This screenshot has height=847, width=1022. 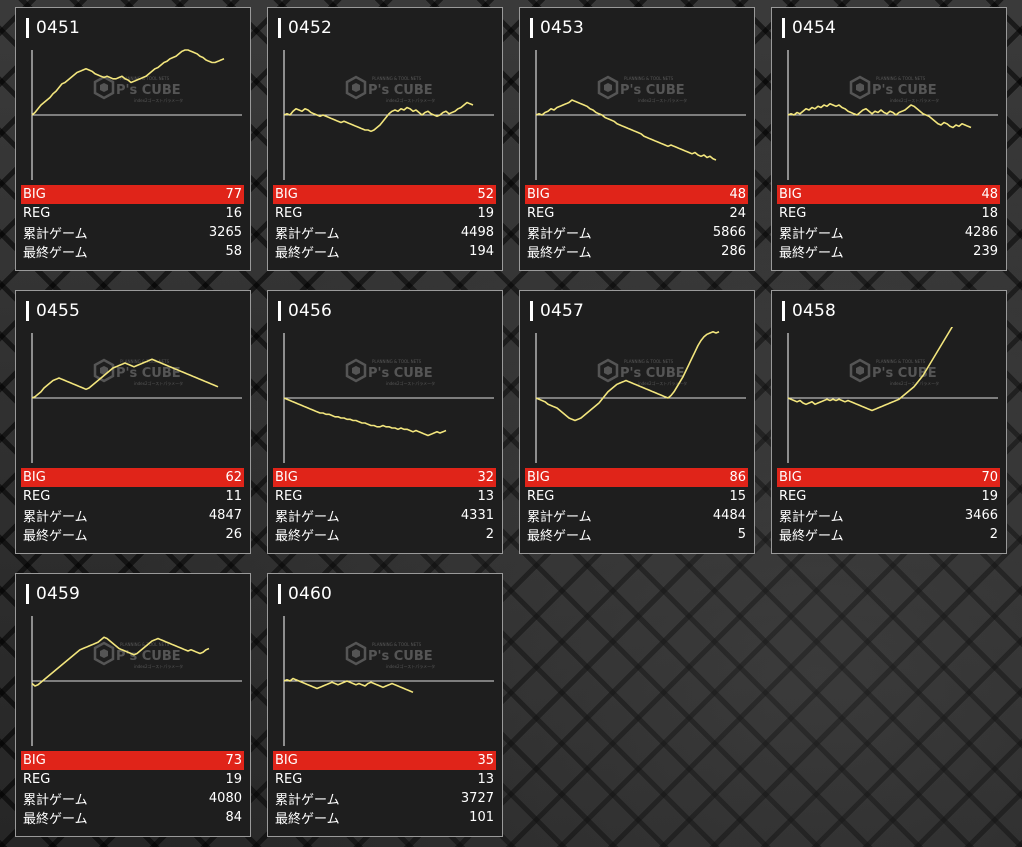 I want to click on machine-number: 0452, so click(x=310, y=28).